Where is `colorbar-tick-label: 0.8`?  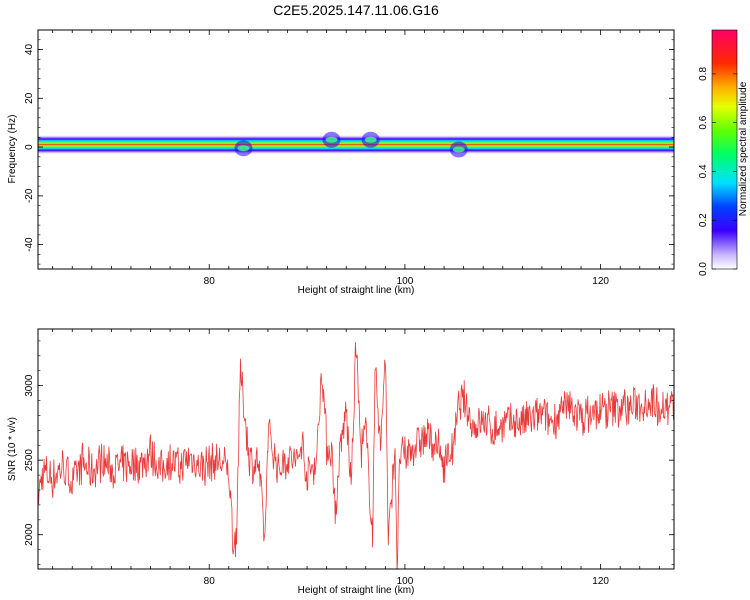 colorbar-tick-label: 0.8 is located at coordinates (703, 74).